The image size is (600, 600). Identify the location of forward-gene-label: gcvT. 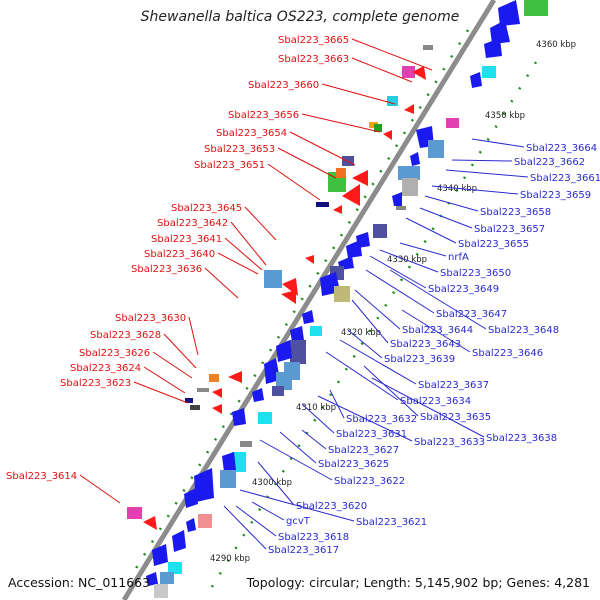
(298, 521).